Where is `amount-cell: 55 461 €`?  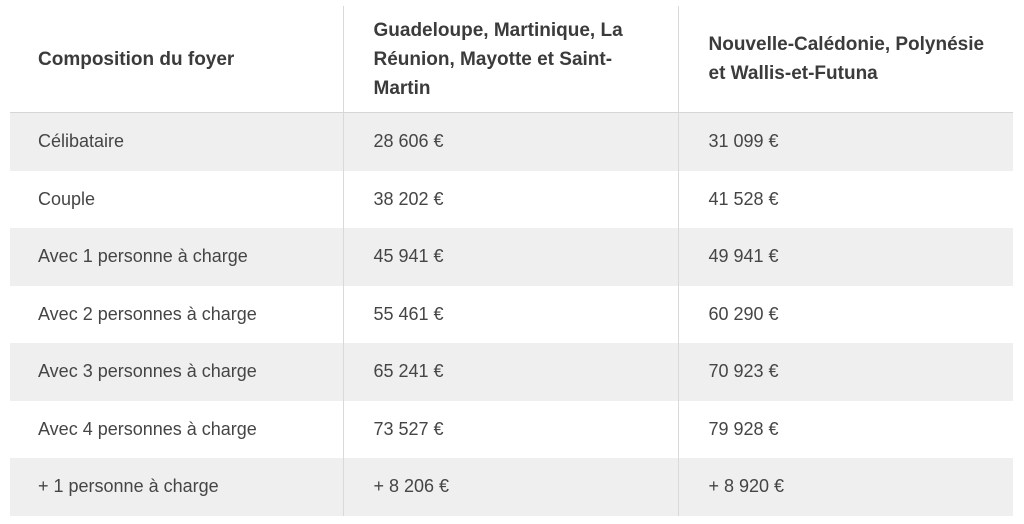 amount-cell: 55 461 € is located at coordinates (510, 314).